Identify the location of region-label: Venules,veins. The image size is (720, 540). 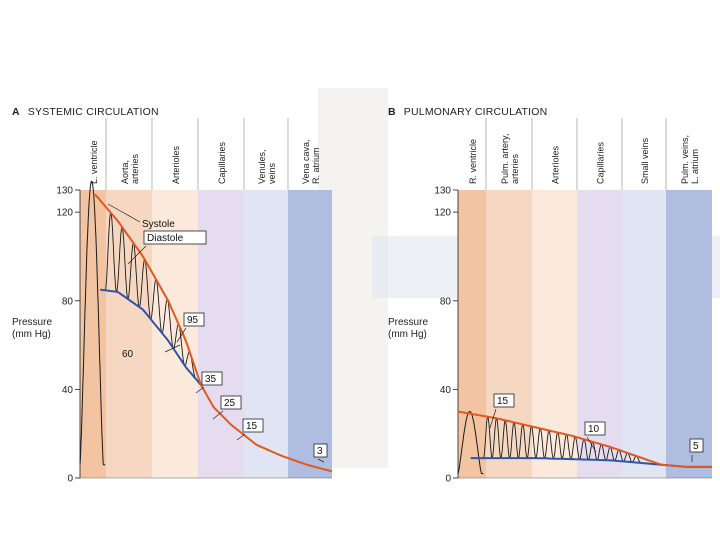
(267, 166).